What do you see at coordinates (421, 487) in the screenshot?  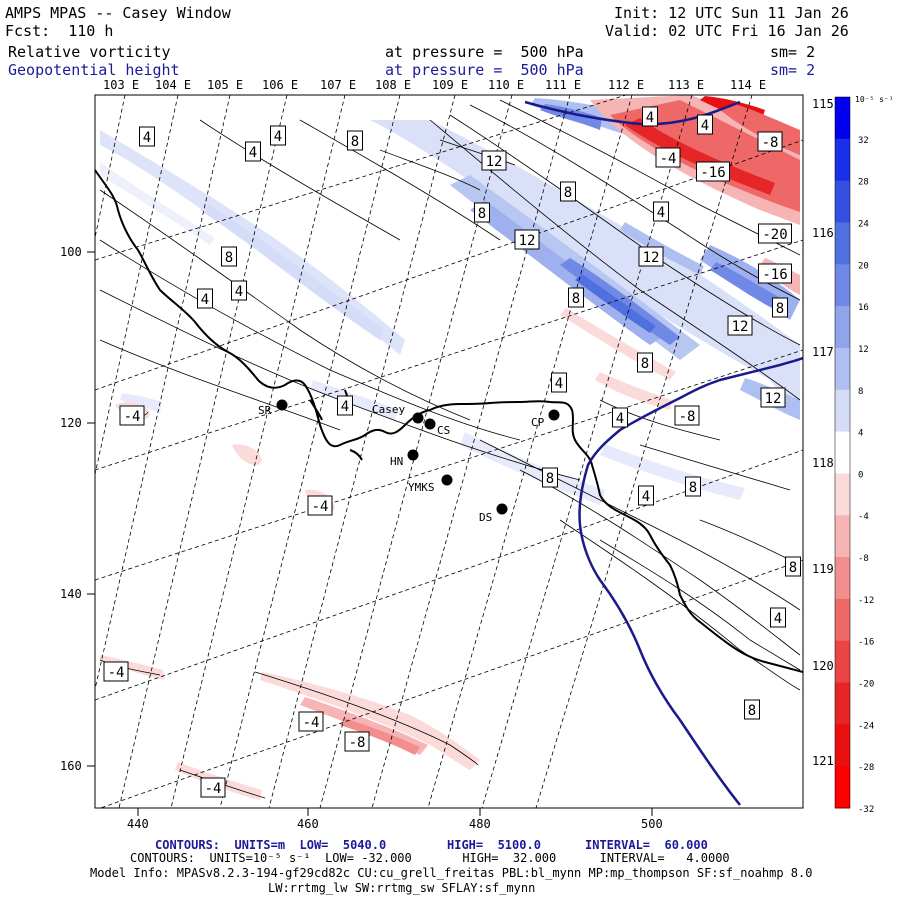 I see `svg-text: YMKS` at bounding box center [421, 487].